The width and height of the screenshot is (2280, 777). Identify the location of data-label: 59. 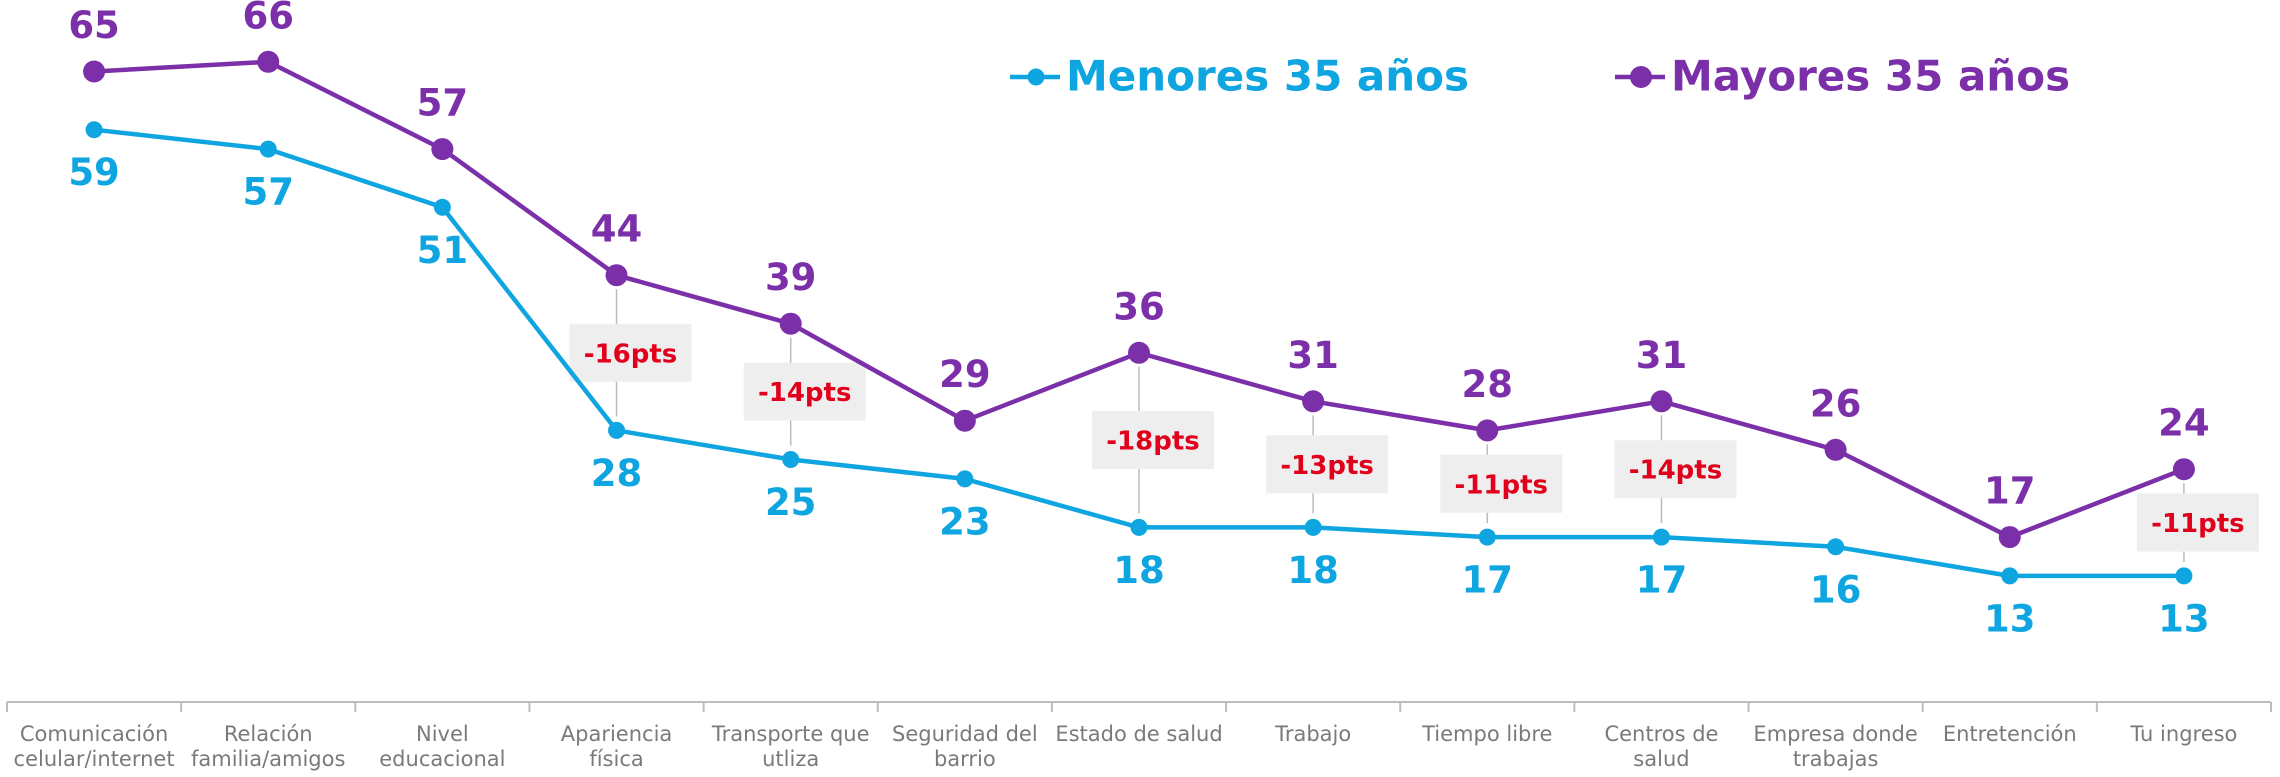
(94, 172).